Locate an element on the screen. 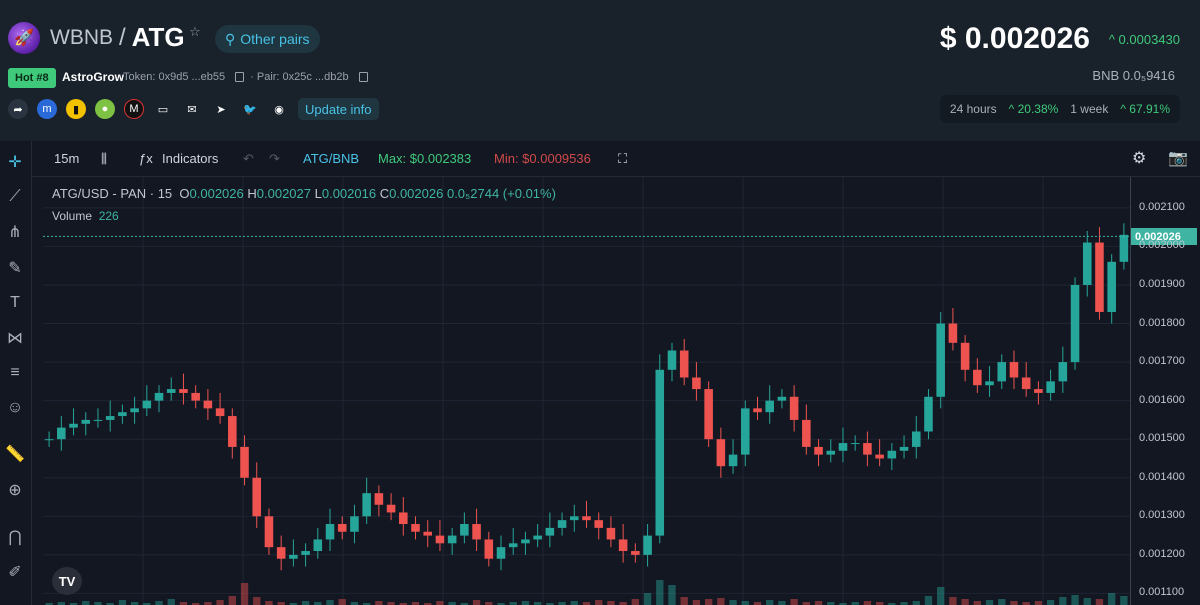 This screenshot has width=1200, height=605. emoji-icon: ☺ is located at coordinates (15, 407).